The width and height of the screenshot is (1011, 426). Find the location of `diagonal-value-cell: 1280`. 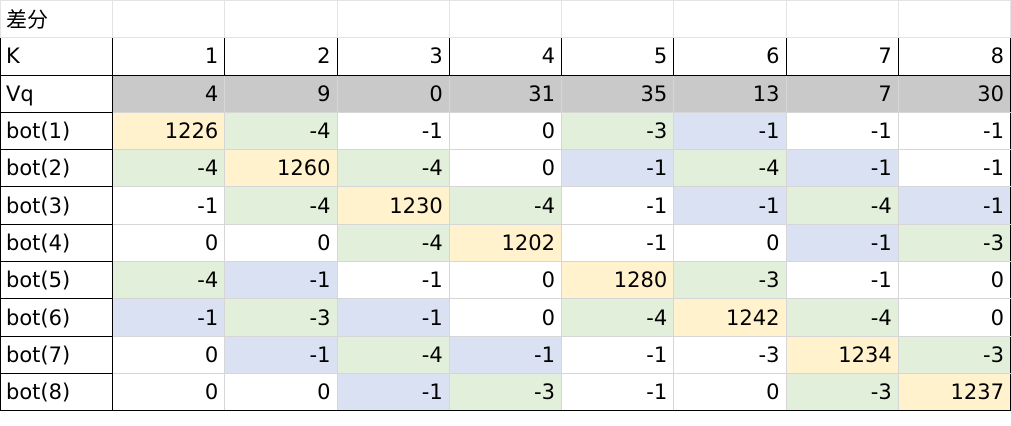

diagonal-value-cell: 1280 is located at coordinates (617, 280).